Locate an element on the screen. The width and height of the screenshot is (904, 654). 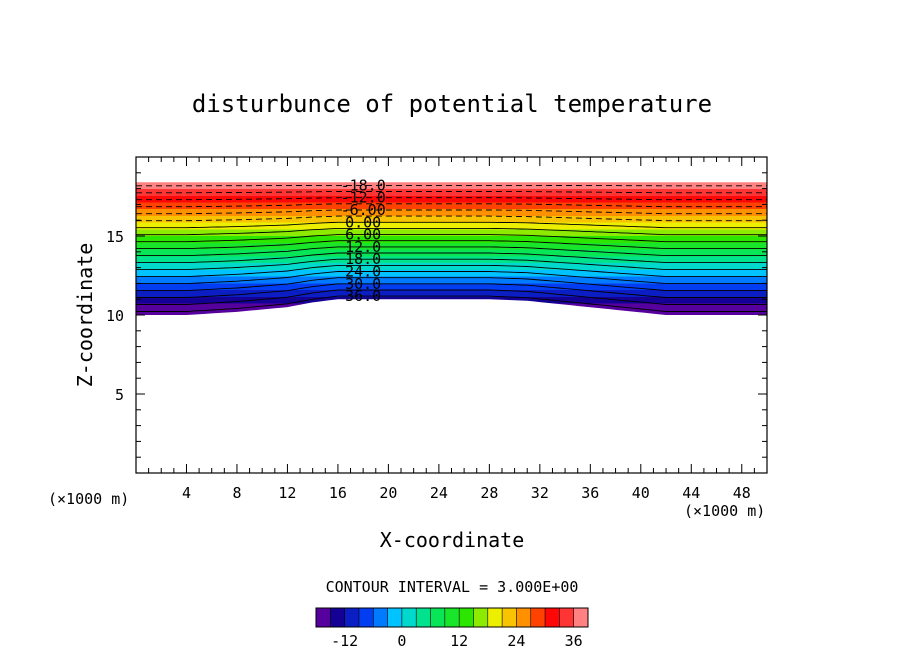
colorbar-tick-label: 36 is located at coordinates (574, 641).